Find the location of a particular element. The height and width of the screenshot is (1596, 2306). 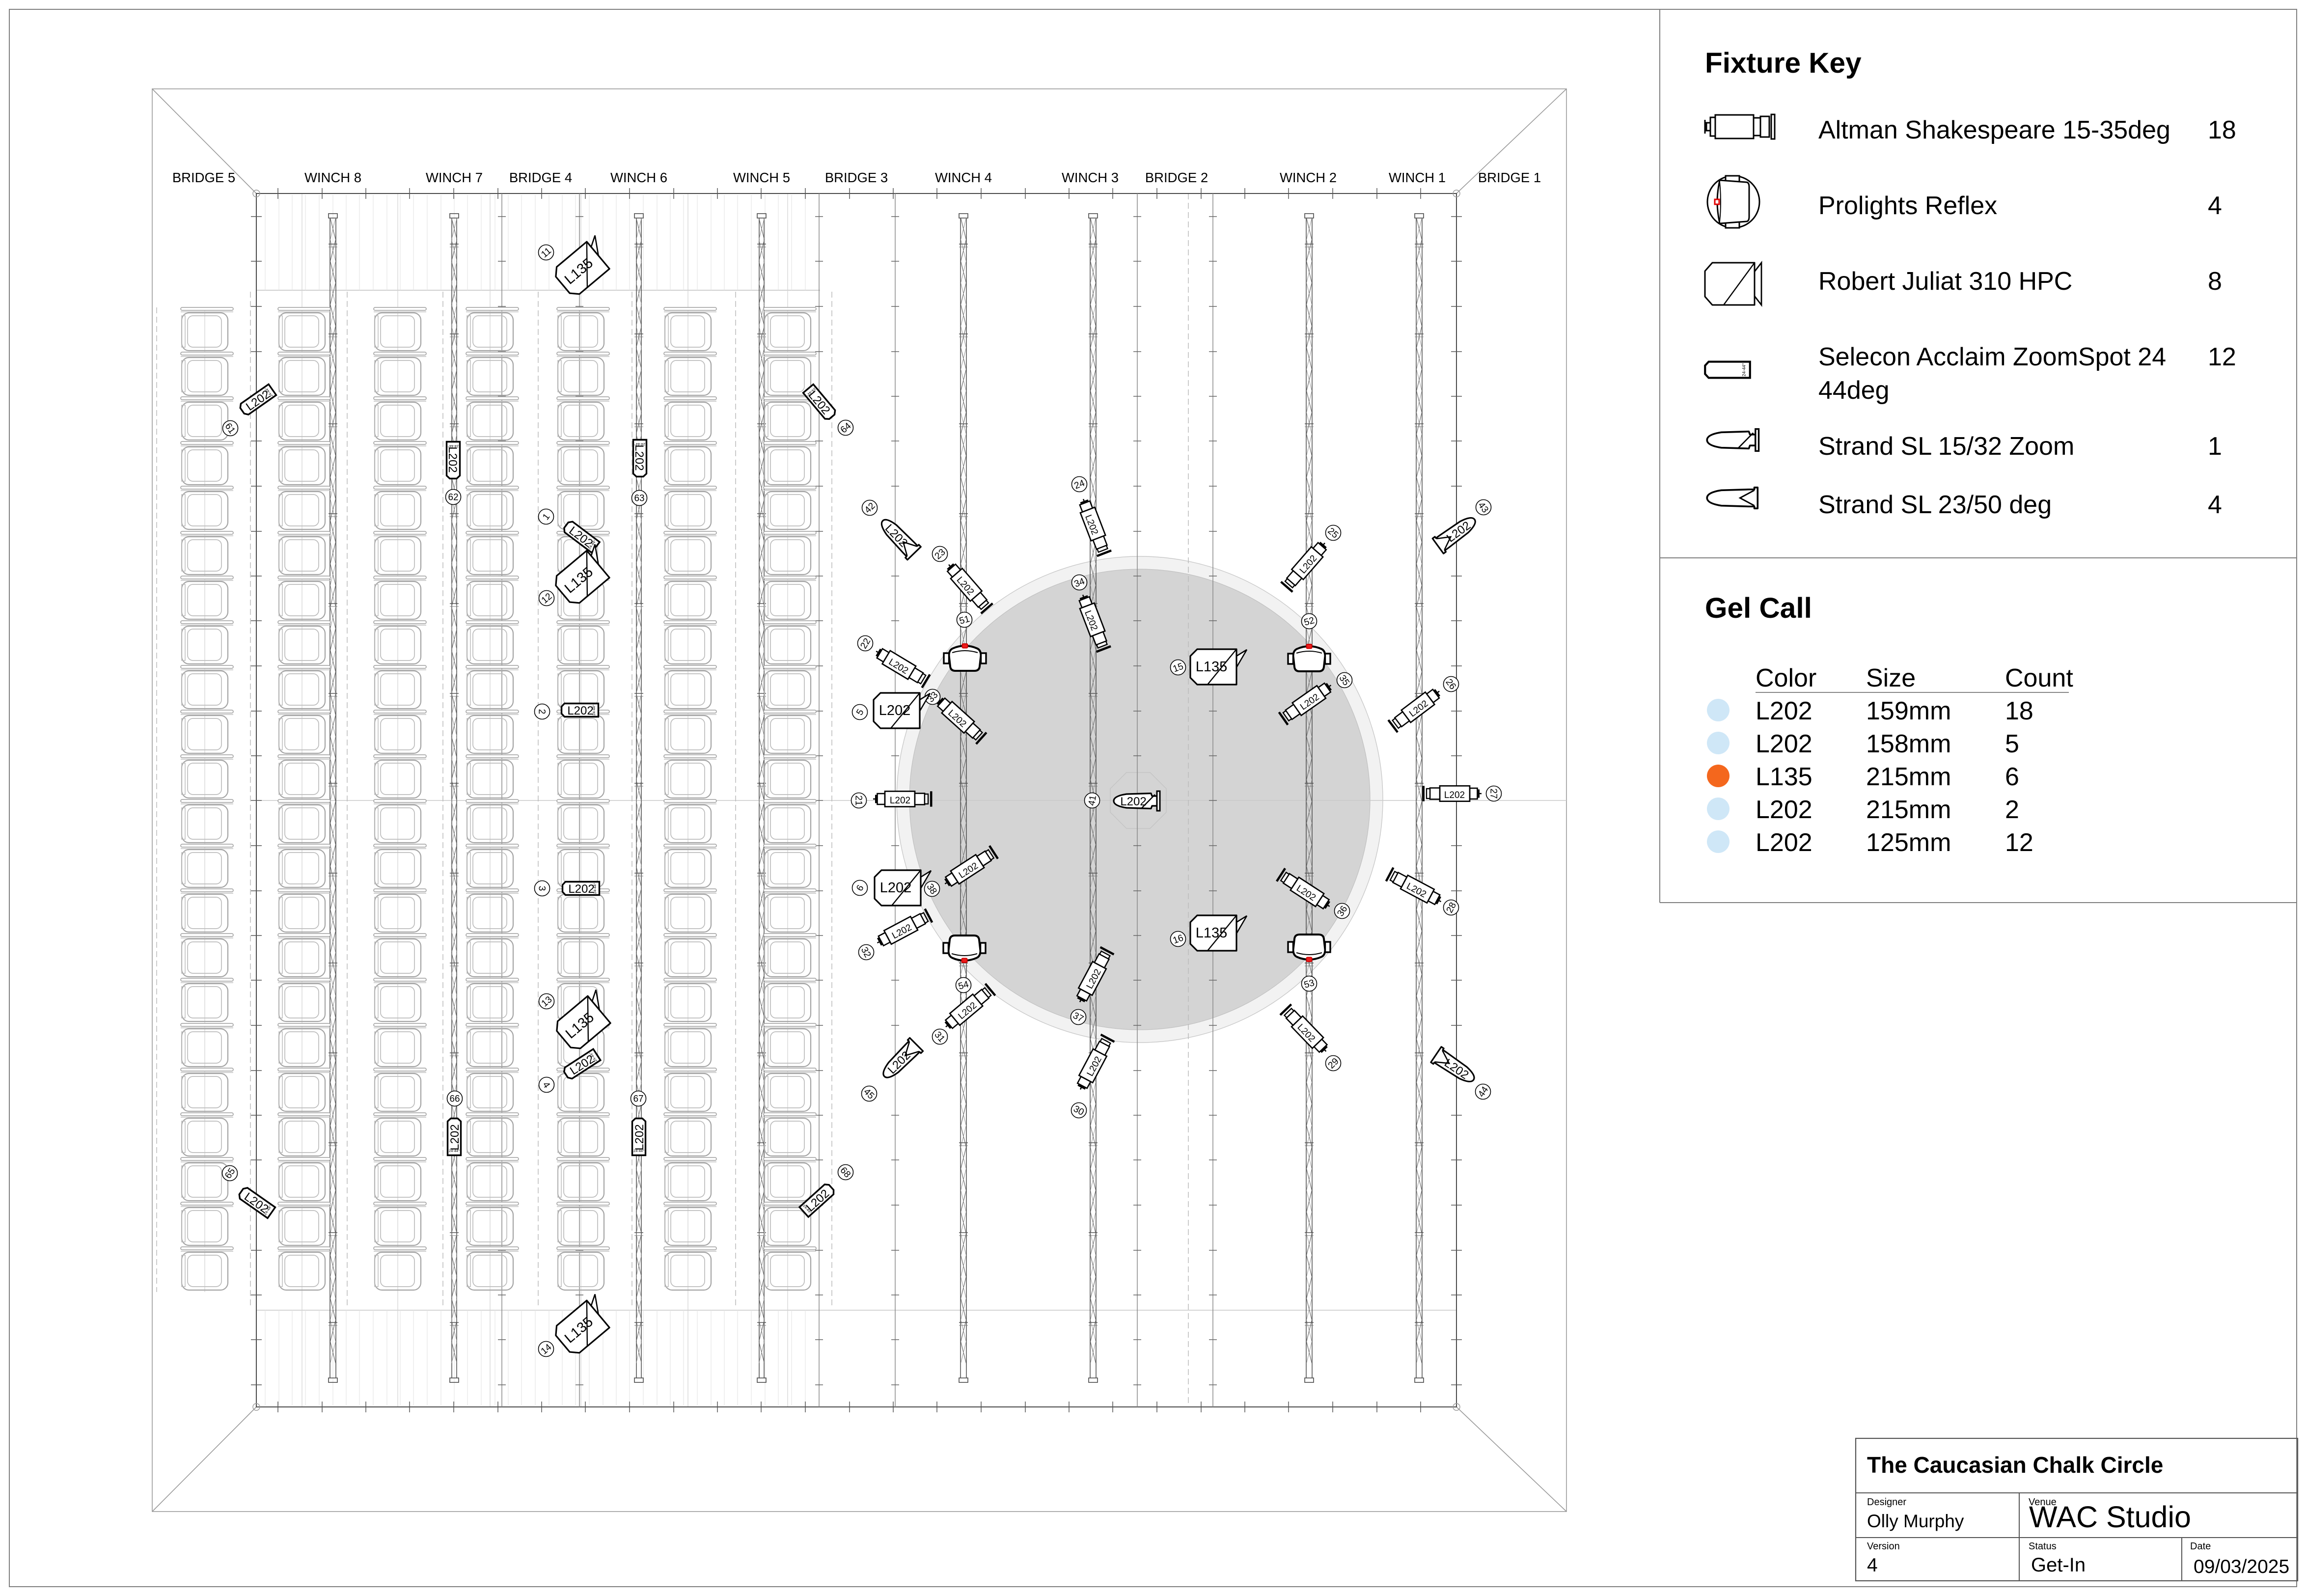

svg-text: Altman Shakespeare 15-35deg is located at coordinates (1994, 130).